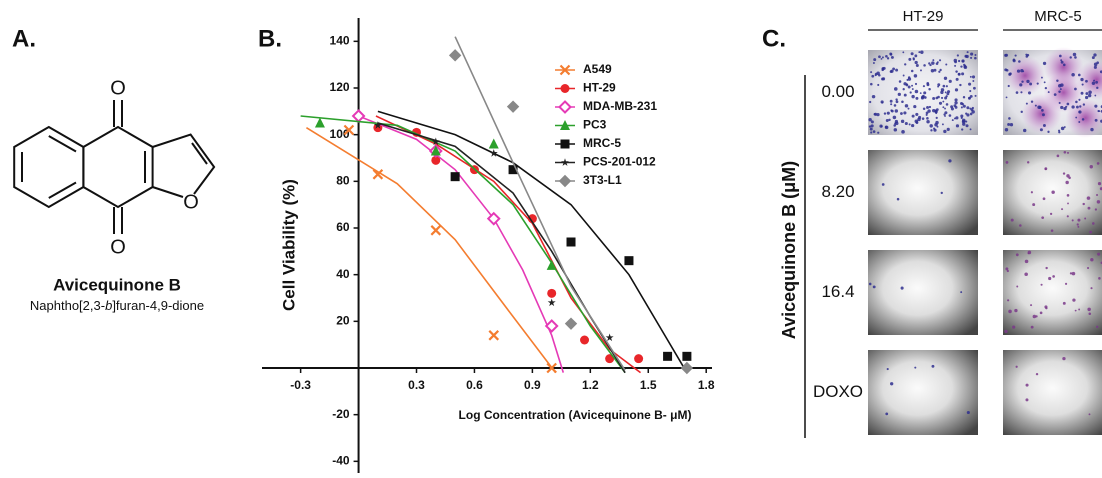 The image size is (1102, 478). What do you see at coordinates (602, 143) in the screenshot?
I see `legend-label: MRC-5` at bounding box center [602, 143].